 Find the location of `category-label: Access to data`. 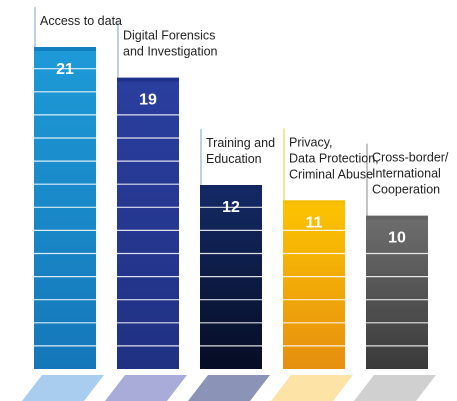

category-label: Access to data is located at coordinates (81, 21).